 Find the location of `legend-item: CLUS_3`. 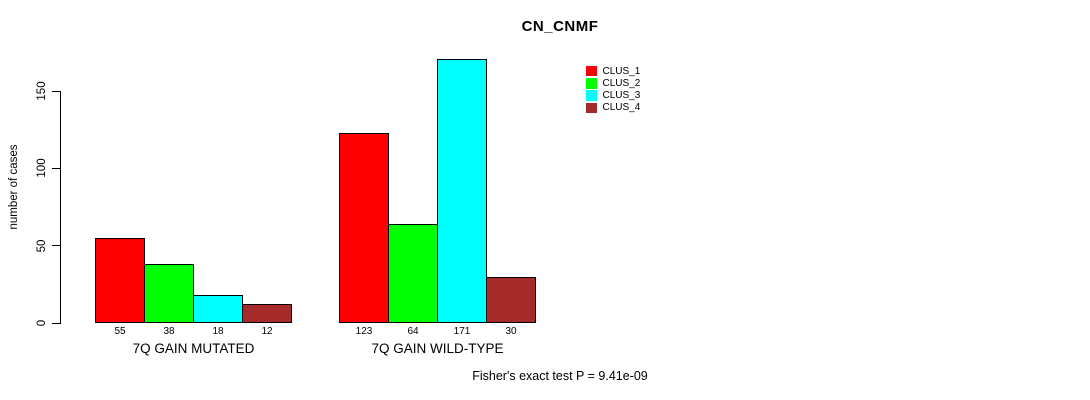

legend-item: CLUS_3 is located at coordinates (613, 95).